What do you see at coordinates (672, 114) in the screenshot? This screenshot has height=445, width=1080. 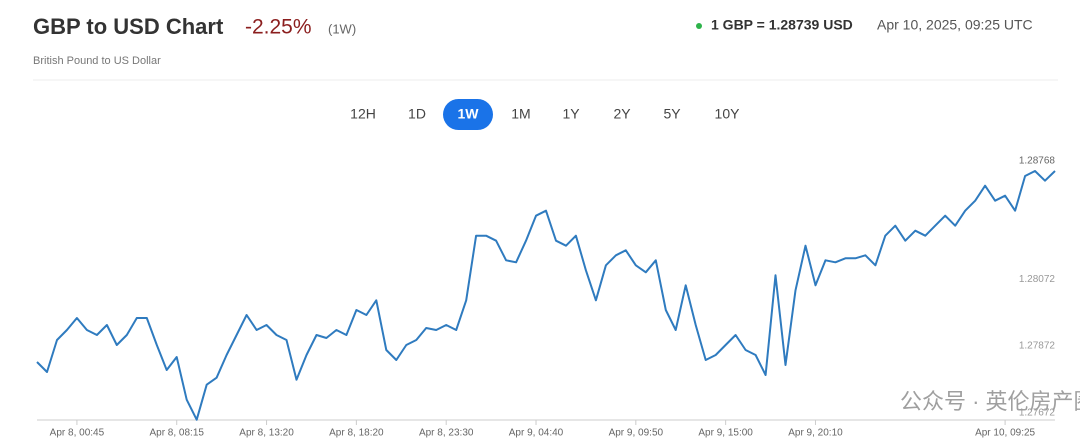 I see `range-button: 5Y` at bounding box center [672, 114].